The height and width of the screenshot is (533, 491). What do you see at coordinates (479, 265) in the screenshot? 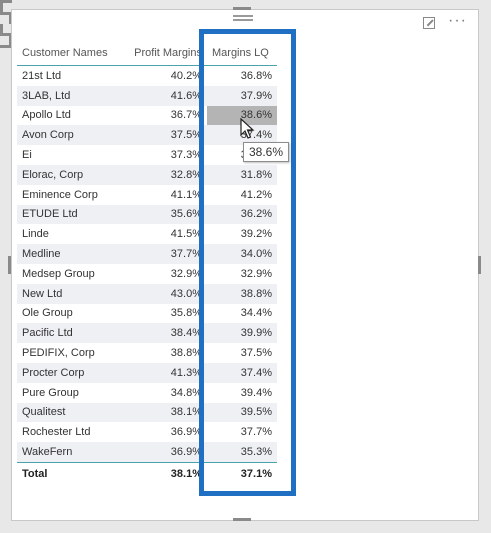
I see `resize-handle-right` at bounding box center [479, 265].